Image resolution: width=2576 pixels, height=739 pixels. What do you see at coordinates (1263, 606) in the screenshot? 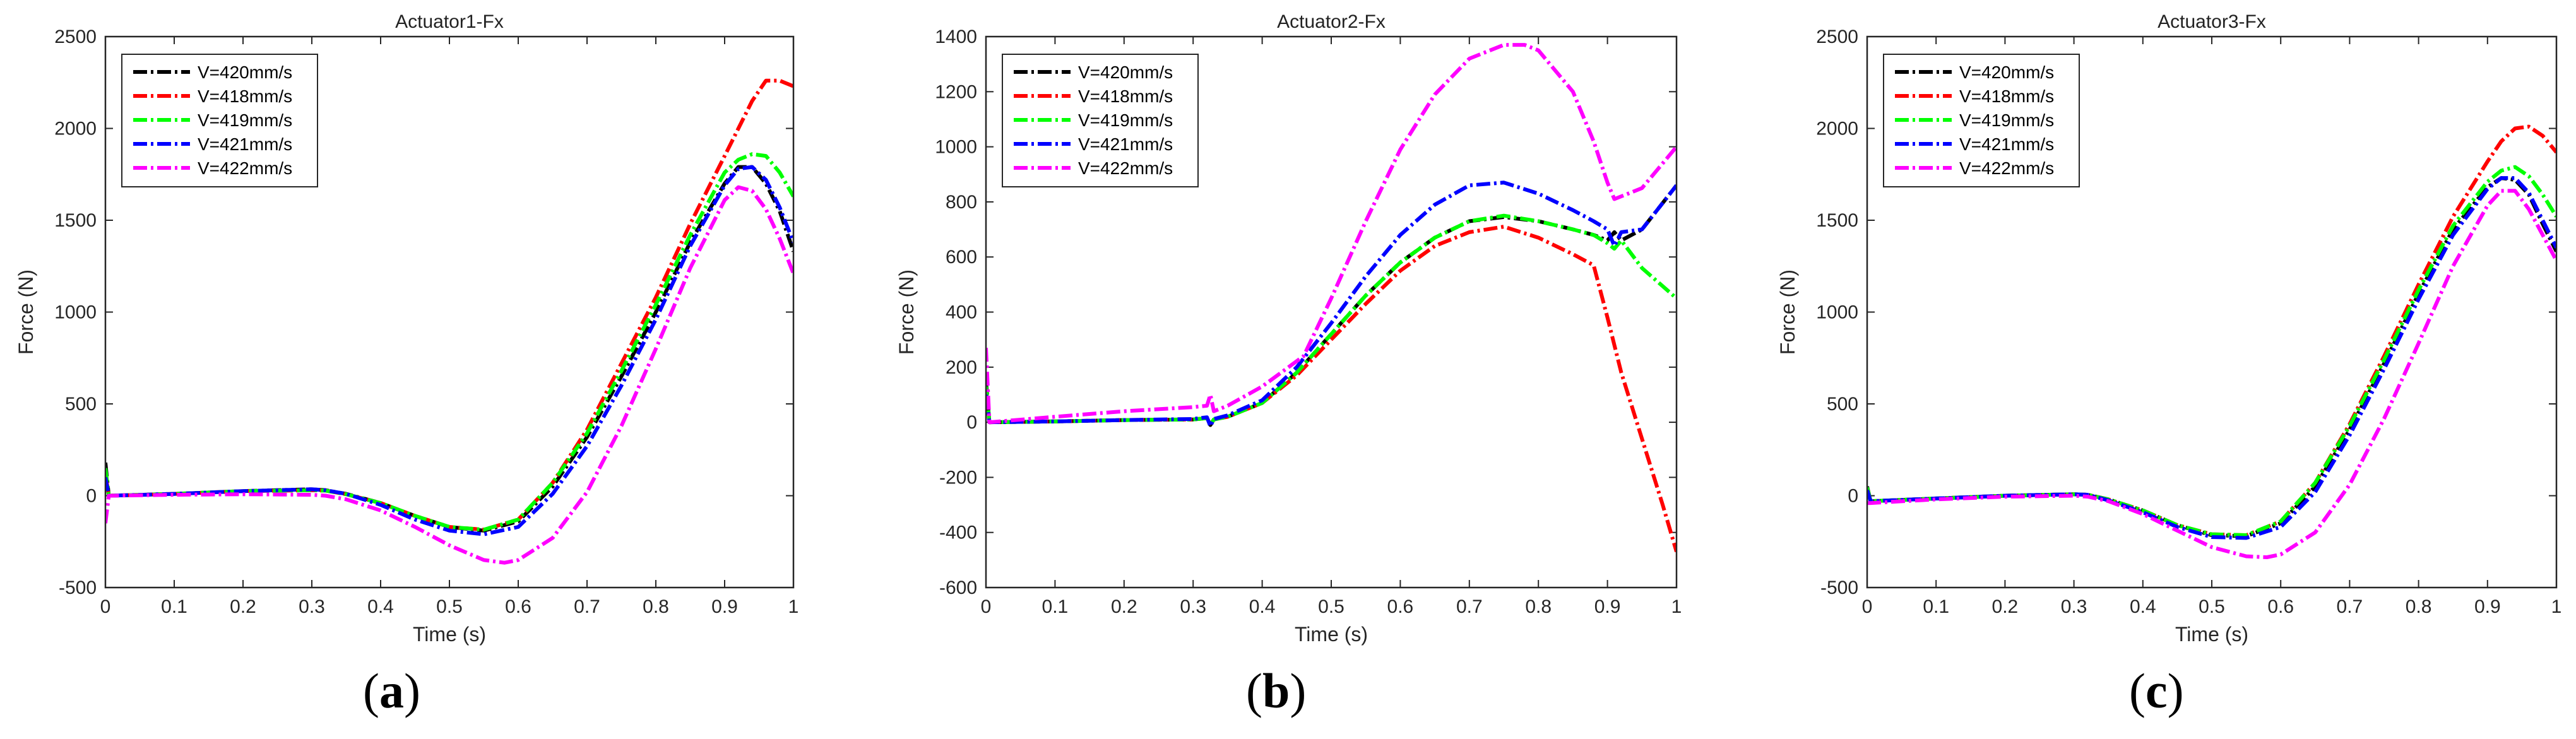
I see `chart2-xtick-label: 0.4` at bounding box center [1263, 606].